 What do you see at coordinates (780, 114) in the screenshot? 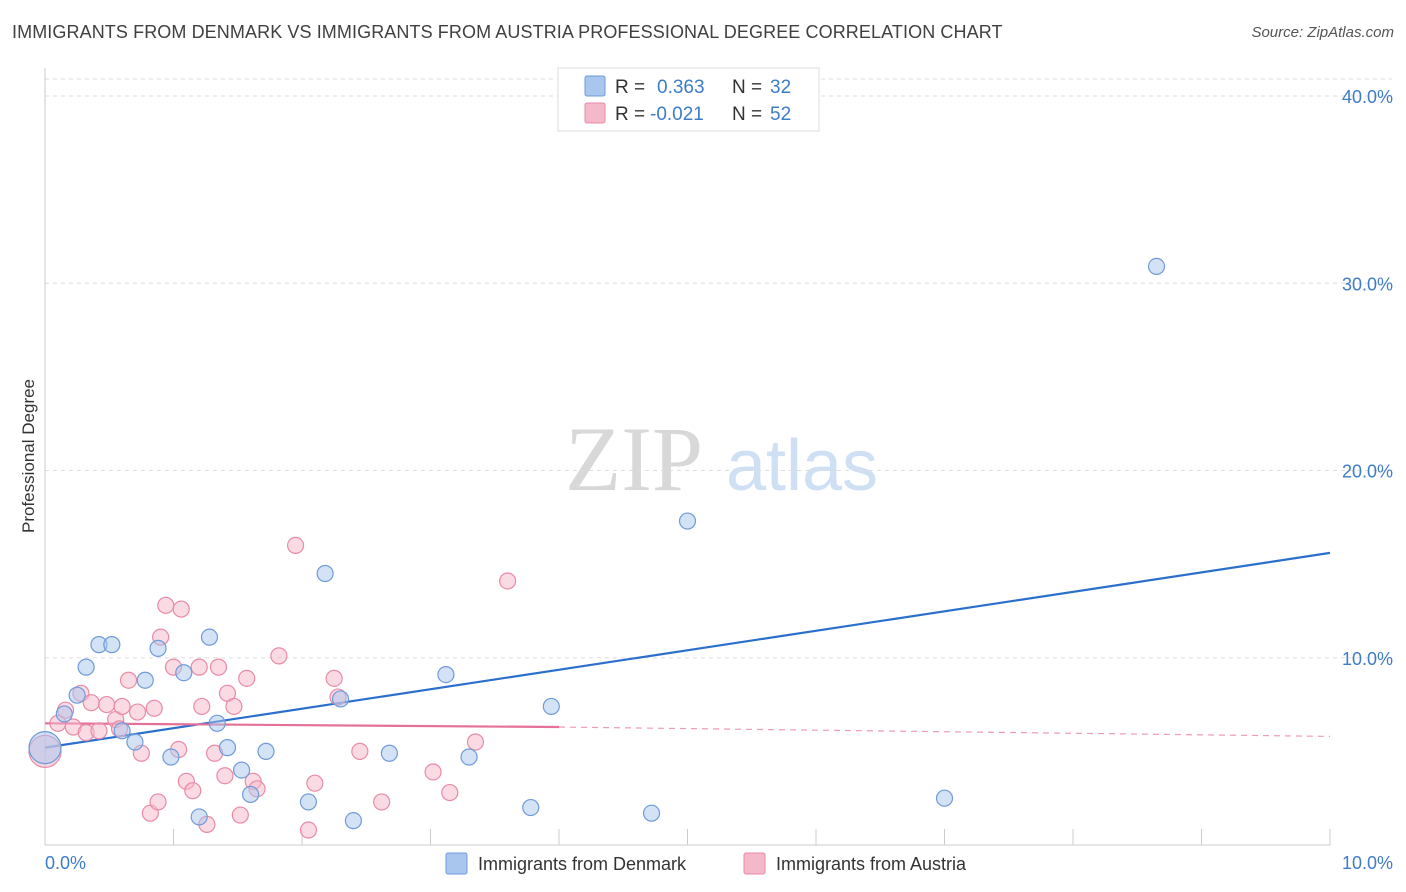
I see `stats-n-value-austria: 52` at bounding box center [780, 114].